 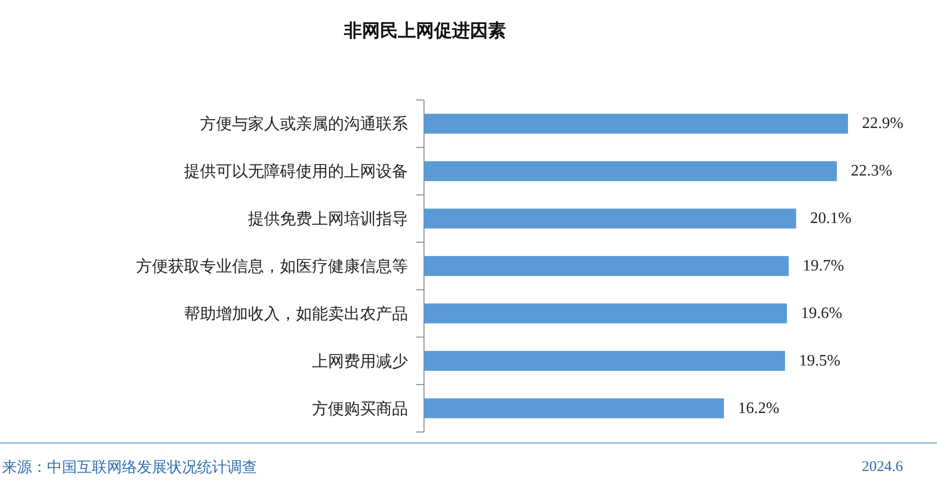 I want to click on y-tick-label: 提供可以无障碍使用的上网设备, so click(x=296, y=171).